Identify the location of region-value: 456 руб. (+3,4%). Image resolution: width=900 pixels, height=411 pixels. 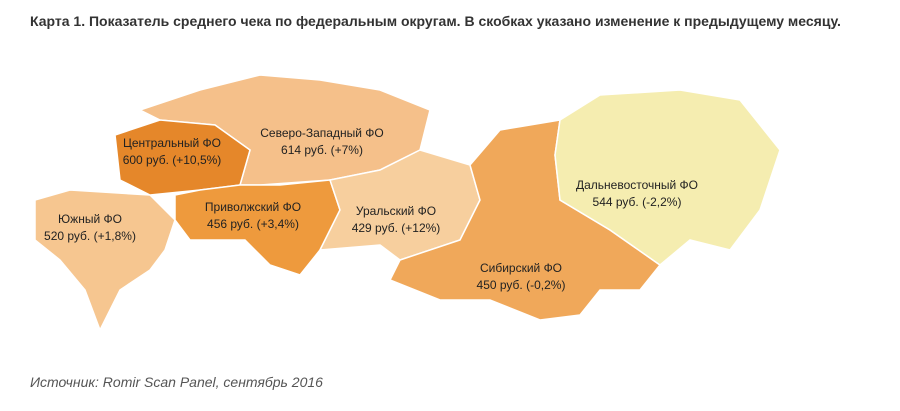
(253, 224).